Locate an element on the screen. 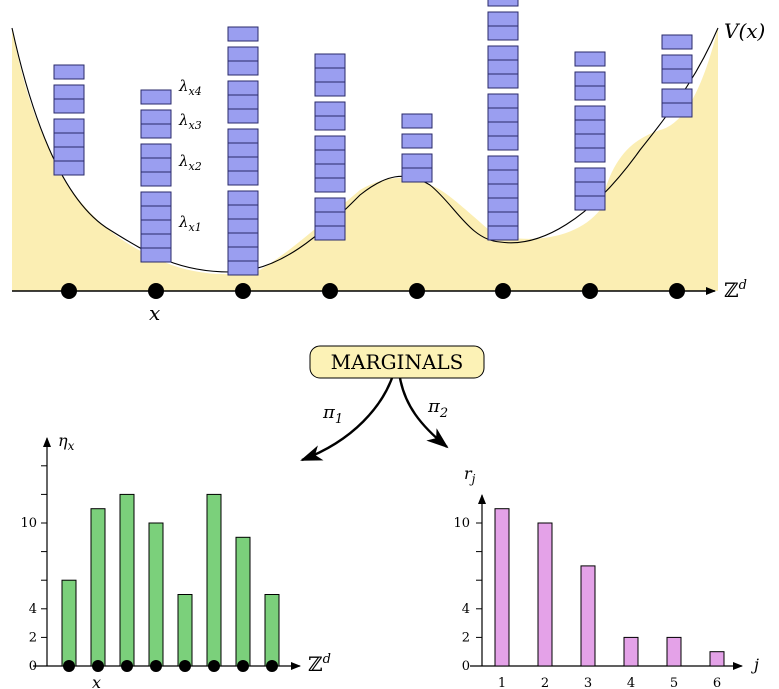 This screenshot has height=689, width=779. eta-x-label: x is located at coordinates (96, 681).